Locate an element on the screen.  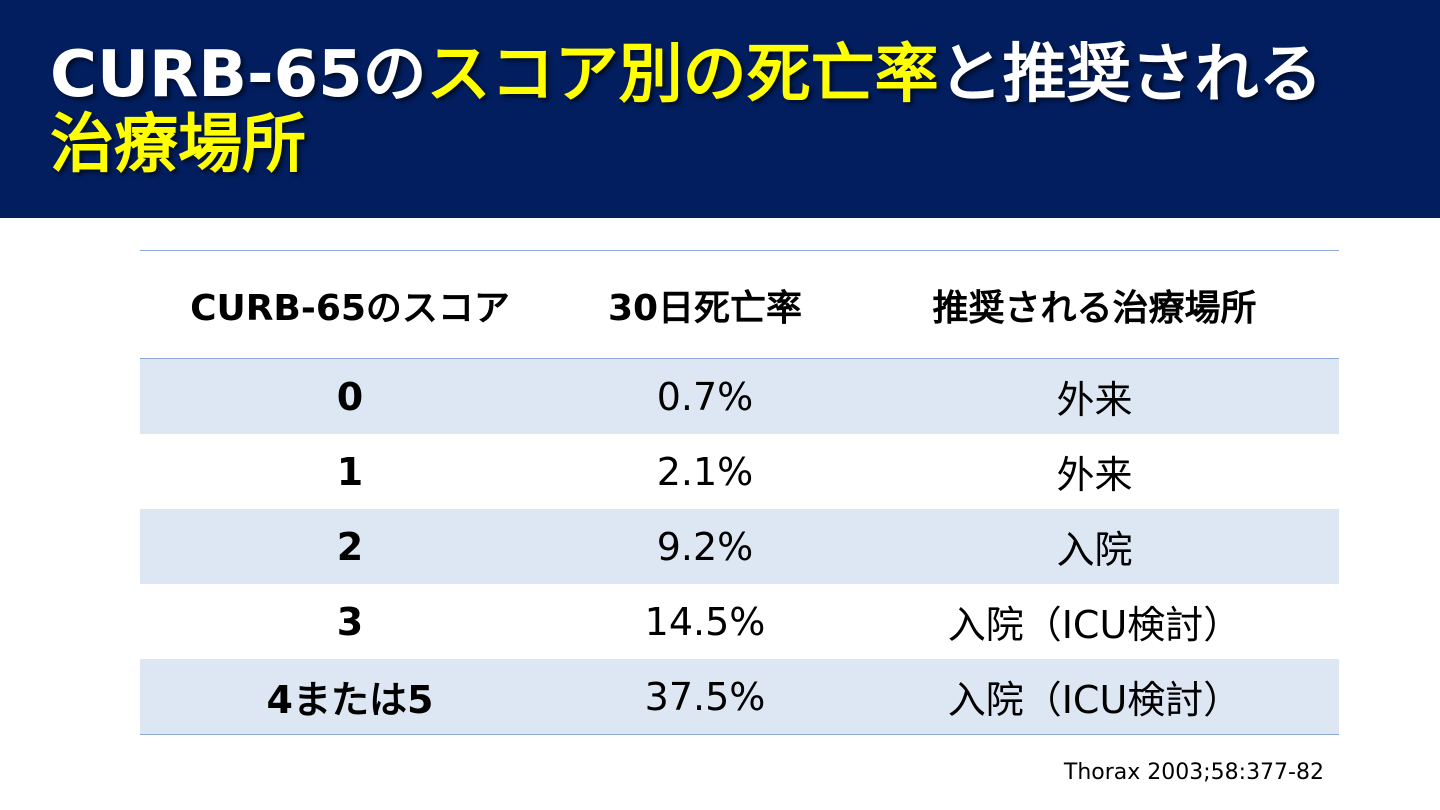
table-header-row: CURB-65のスコア 30日死亡率 推奨される治療場所 is located at coordinates (739, 305).